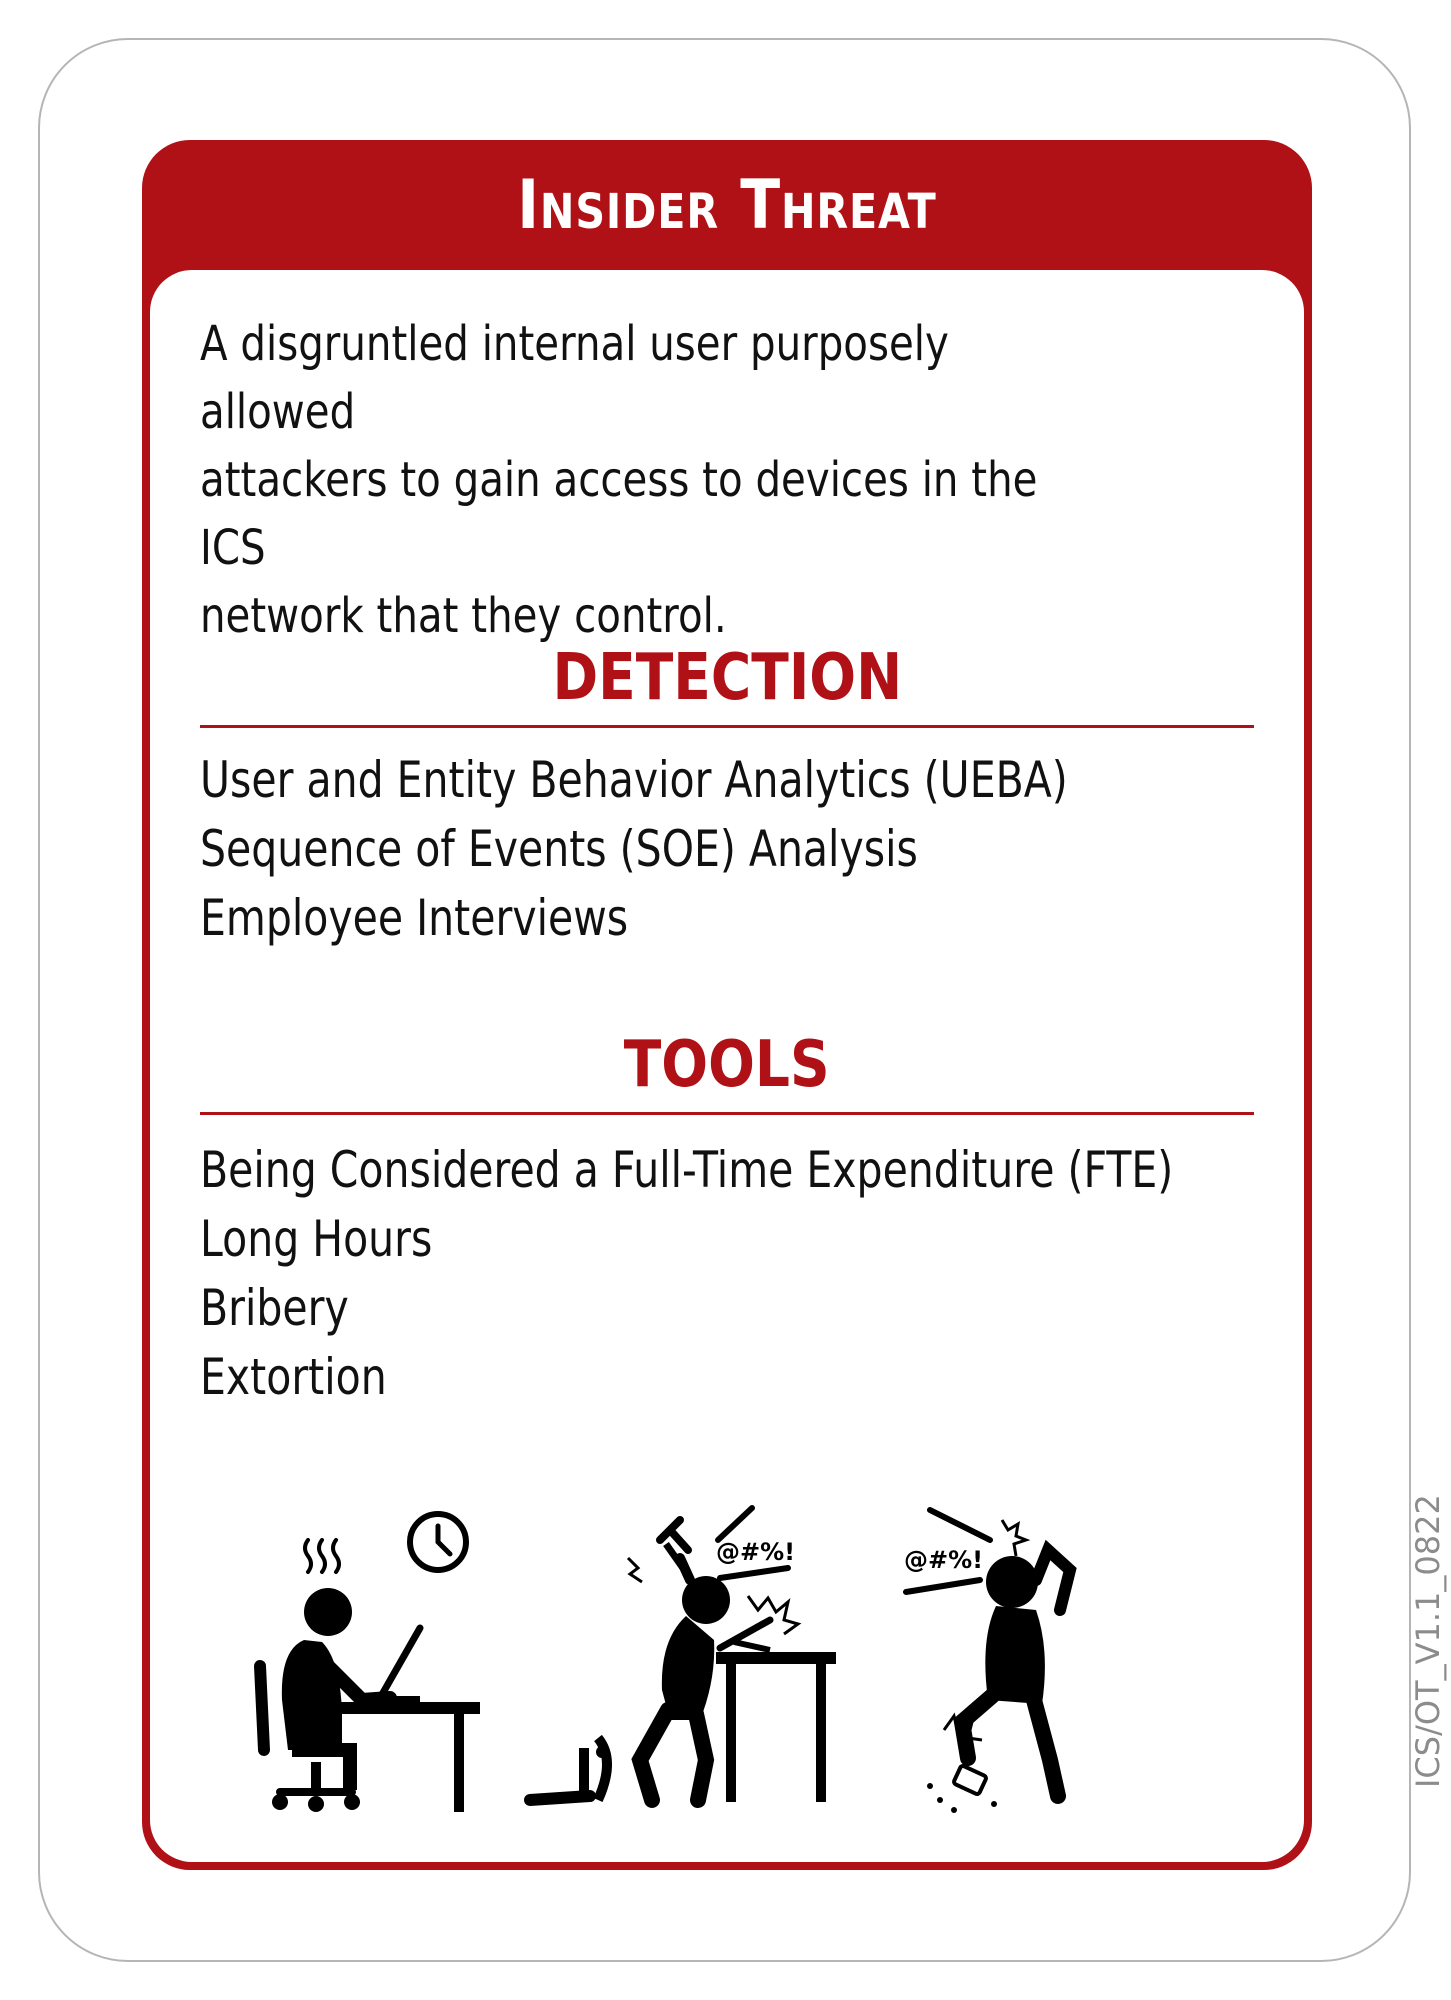  I want to click on detection-item: Employee Interviews, so click(414, 918).